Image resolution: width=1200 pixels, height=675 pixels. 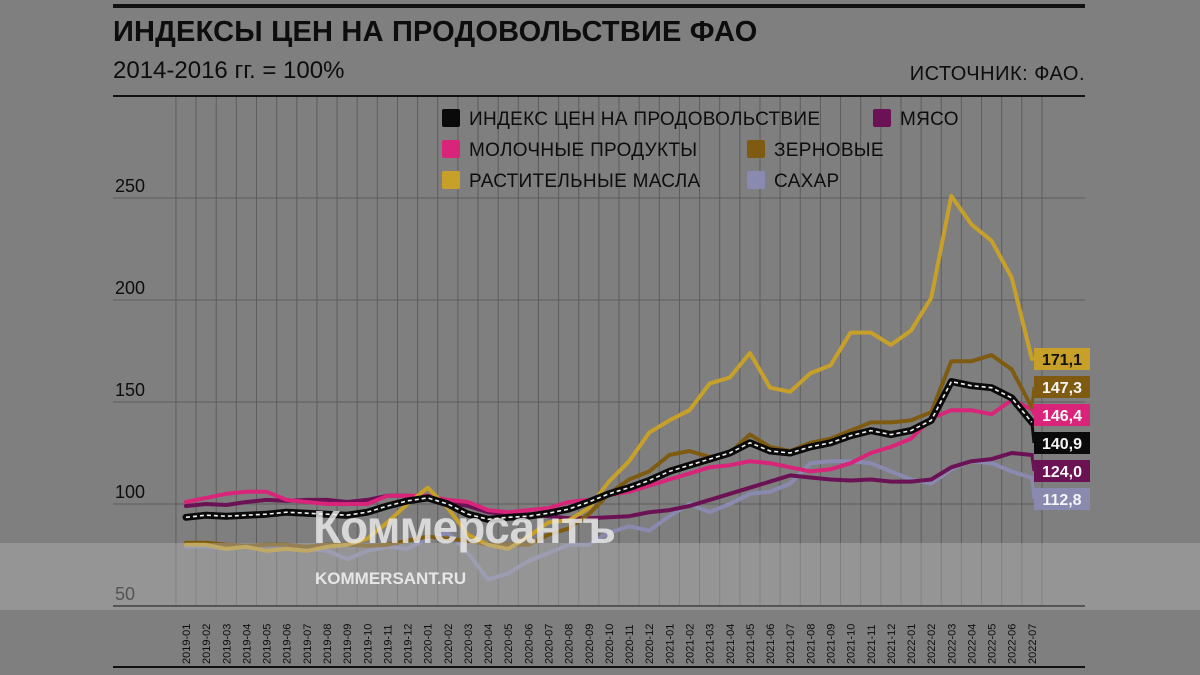 What do you see at coordinates (1060, 429) in the screenshot?
I see `end-labels: 171,1 147,3 146,4 140,9 124,0 112,8` at bounding box center [1060, 429].